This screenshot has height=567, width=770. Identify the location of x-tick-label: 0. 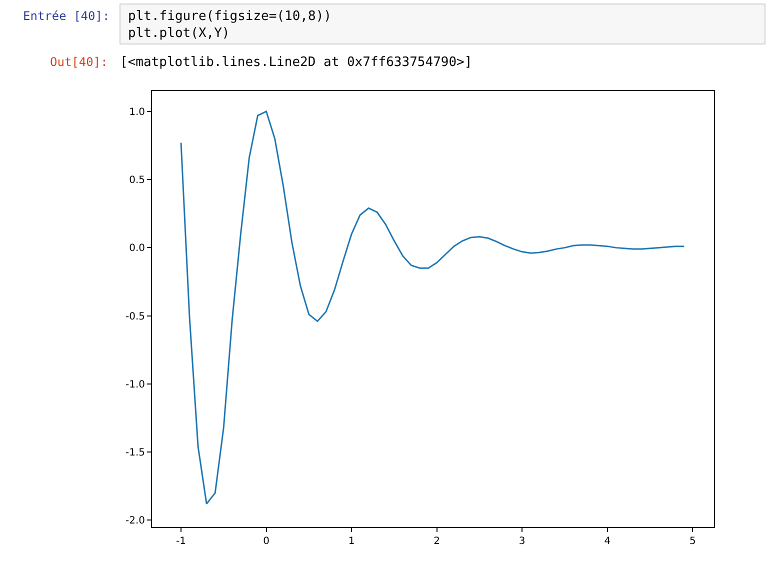
(266, 541).